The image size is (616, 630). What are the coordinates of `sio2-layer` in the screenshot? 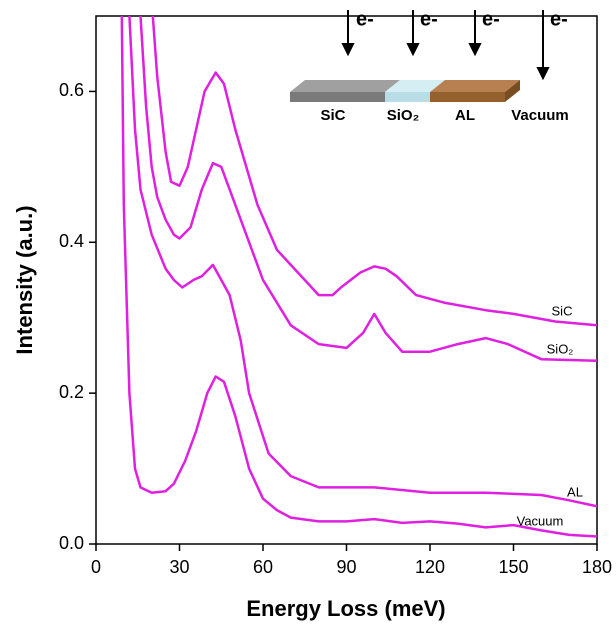 It's located at (407, 97).